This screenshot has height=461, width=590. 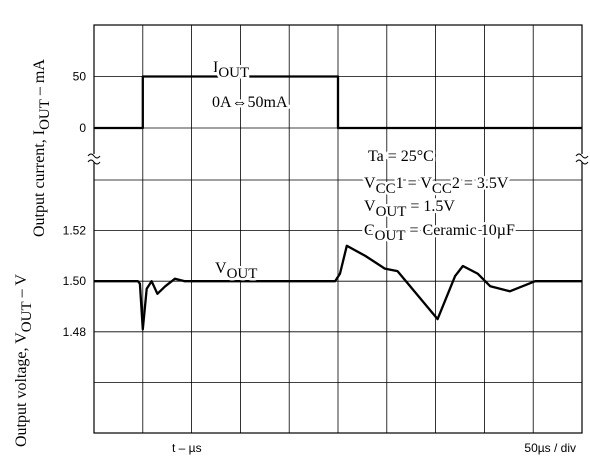 I want to click on y-tick-label: 1.50, so click(x=75, y=281).